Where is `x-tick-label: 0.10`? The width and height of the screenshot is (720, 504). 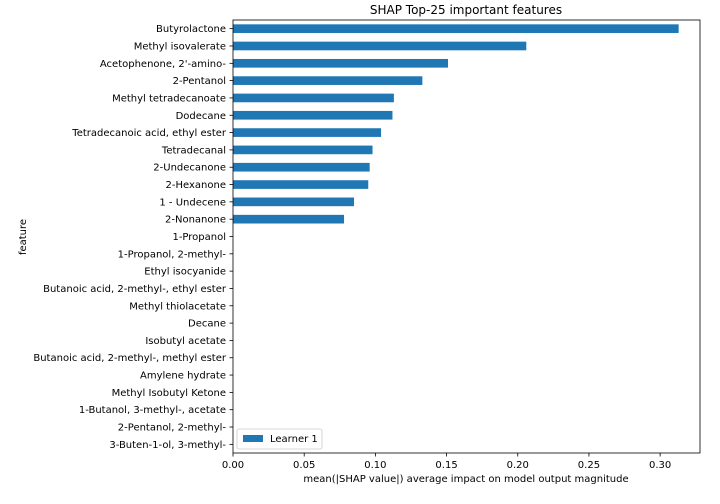
x-tick-label: 0.10 is located at coordinates (375, 465).